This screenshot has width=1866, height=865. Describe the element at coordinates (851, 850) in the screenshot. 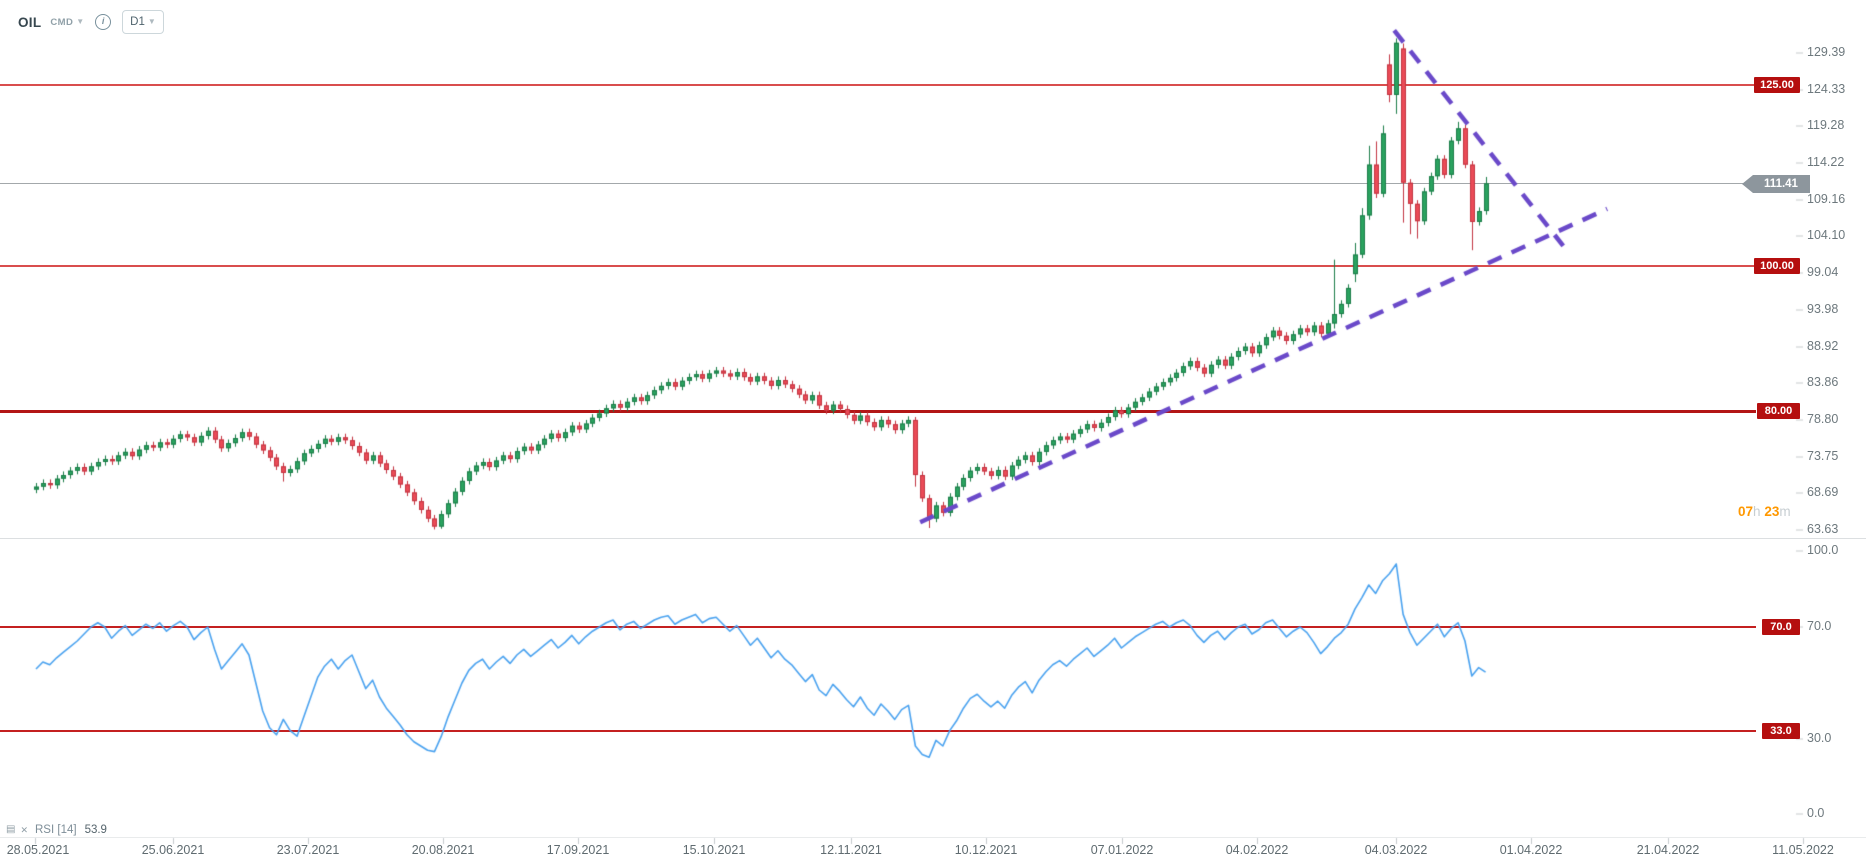

I see `date-axis-tick: 12.11.2021` at that location.